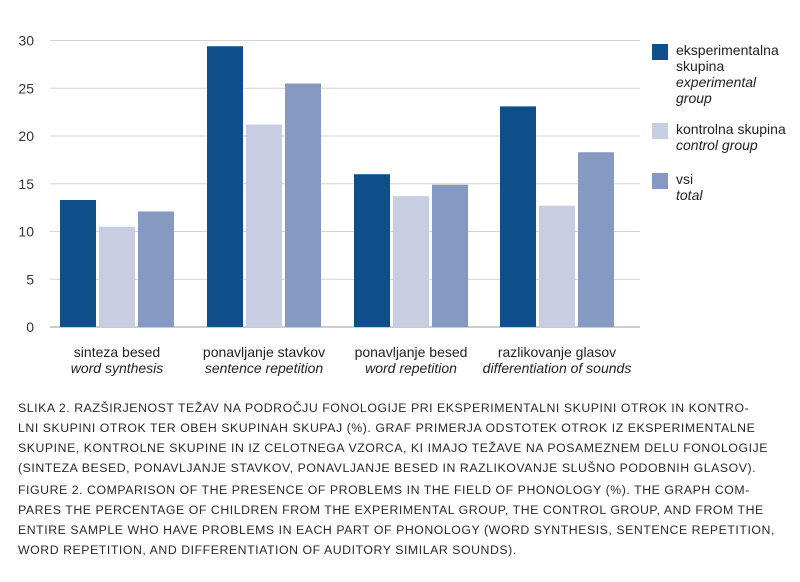  What do you see at coordinates (26, 88) in the screenshot?
I see `y-tick-label: 25` at bounding box center [26, 88].